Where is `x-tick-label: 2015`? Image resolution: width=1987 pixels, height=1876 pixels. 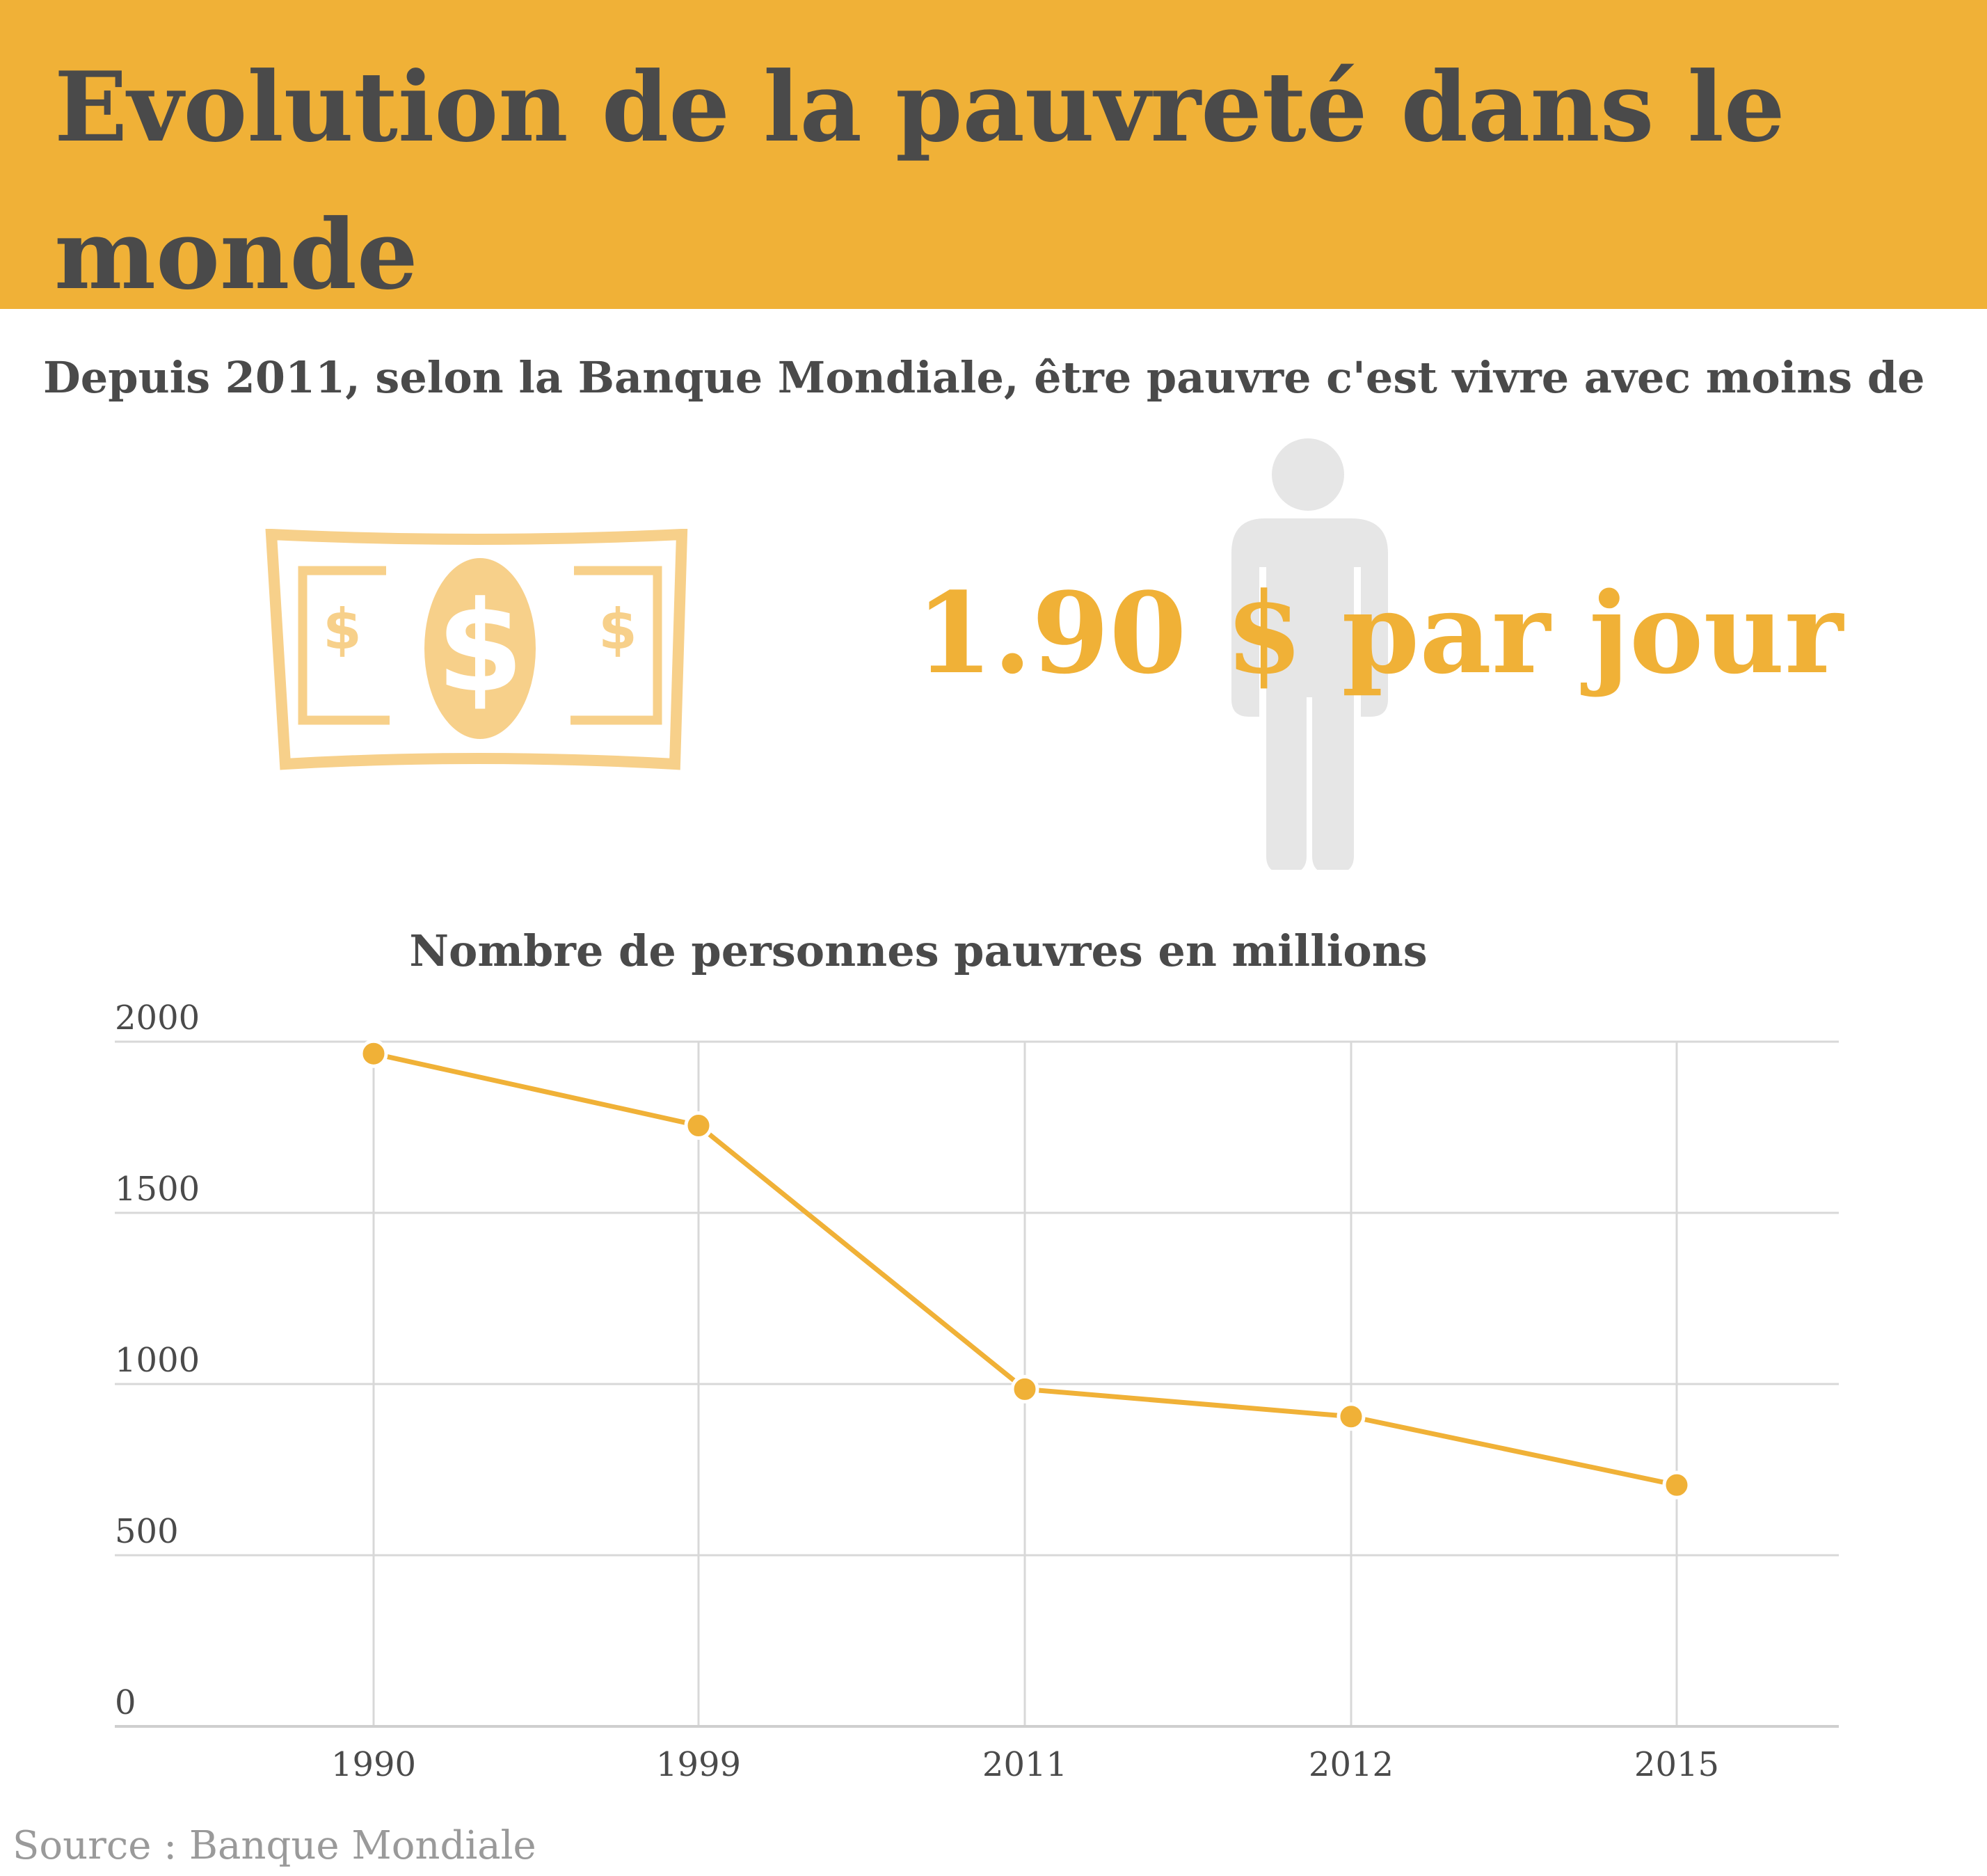
x-tick-label: 2015 is located at coordinates (1676, 1764).